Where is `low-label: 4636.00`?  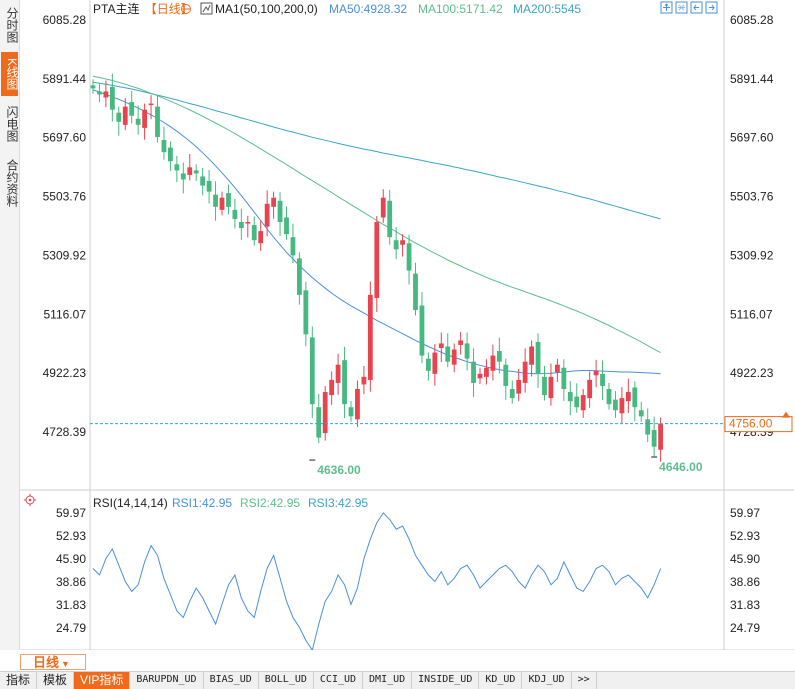
low-label: 4636.00 is located at coordinates (339, 470).